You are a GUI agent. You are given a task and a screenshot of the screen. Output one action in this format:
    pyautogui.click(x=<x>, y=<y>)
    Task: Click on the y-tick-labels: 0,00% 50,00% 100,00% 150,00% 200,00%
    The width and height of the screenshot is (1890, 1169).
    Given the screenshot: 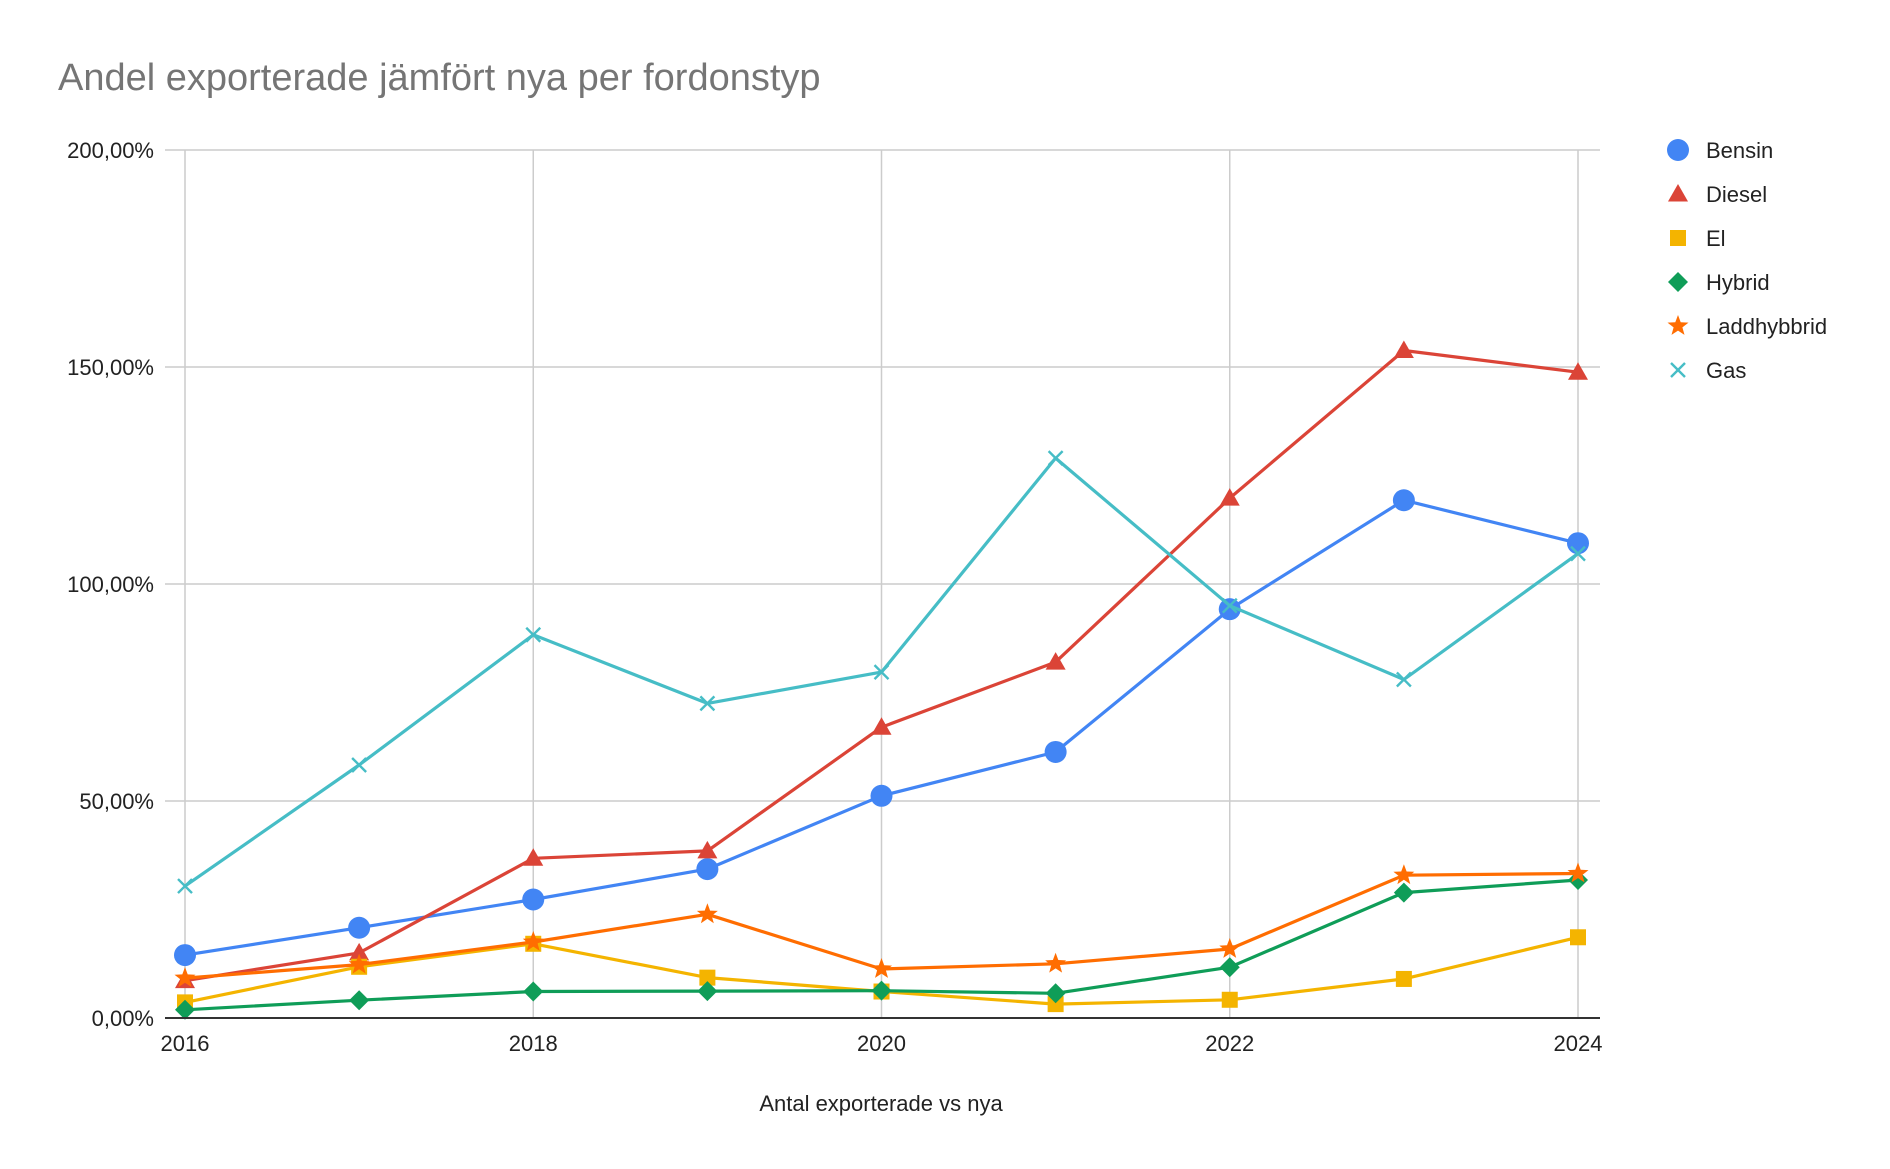 What is the action you would take?
    pyautogui.click(x=110, y=584)
    